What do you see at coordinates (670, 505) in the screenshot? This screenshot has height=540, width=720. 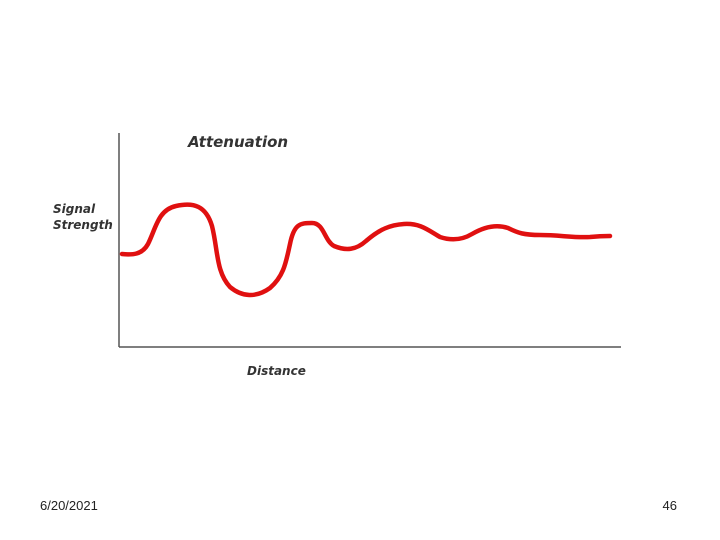 I see `page-number: 46` at bounding box center [670, 505].